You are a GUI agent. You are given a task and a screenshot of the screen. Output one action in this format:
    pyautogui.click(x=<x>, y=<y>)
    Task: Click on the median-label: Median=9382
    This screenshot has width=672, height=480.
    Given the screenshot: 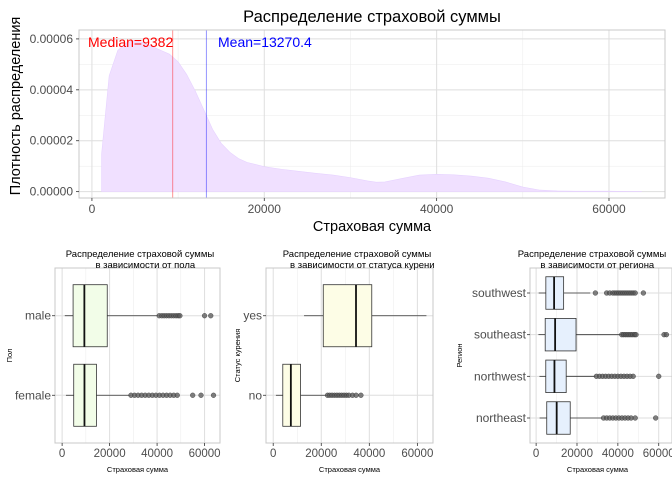 What is the action you would take?
    pyautogui.click(x=130, y=42)
    